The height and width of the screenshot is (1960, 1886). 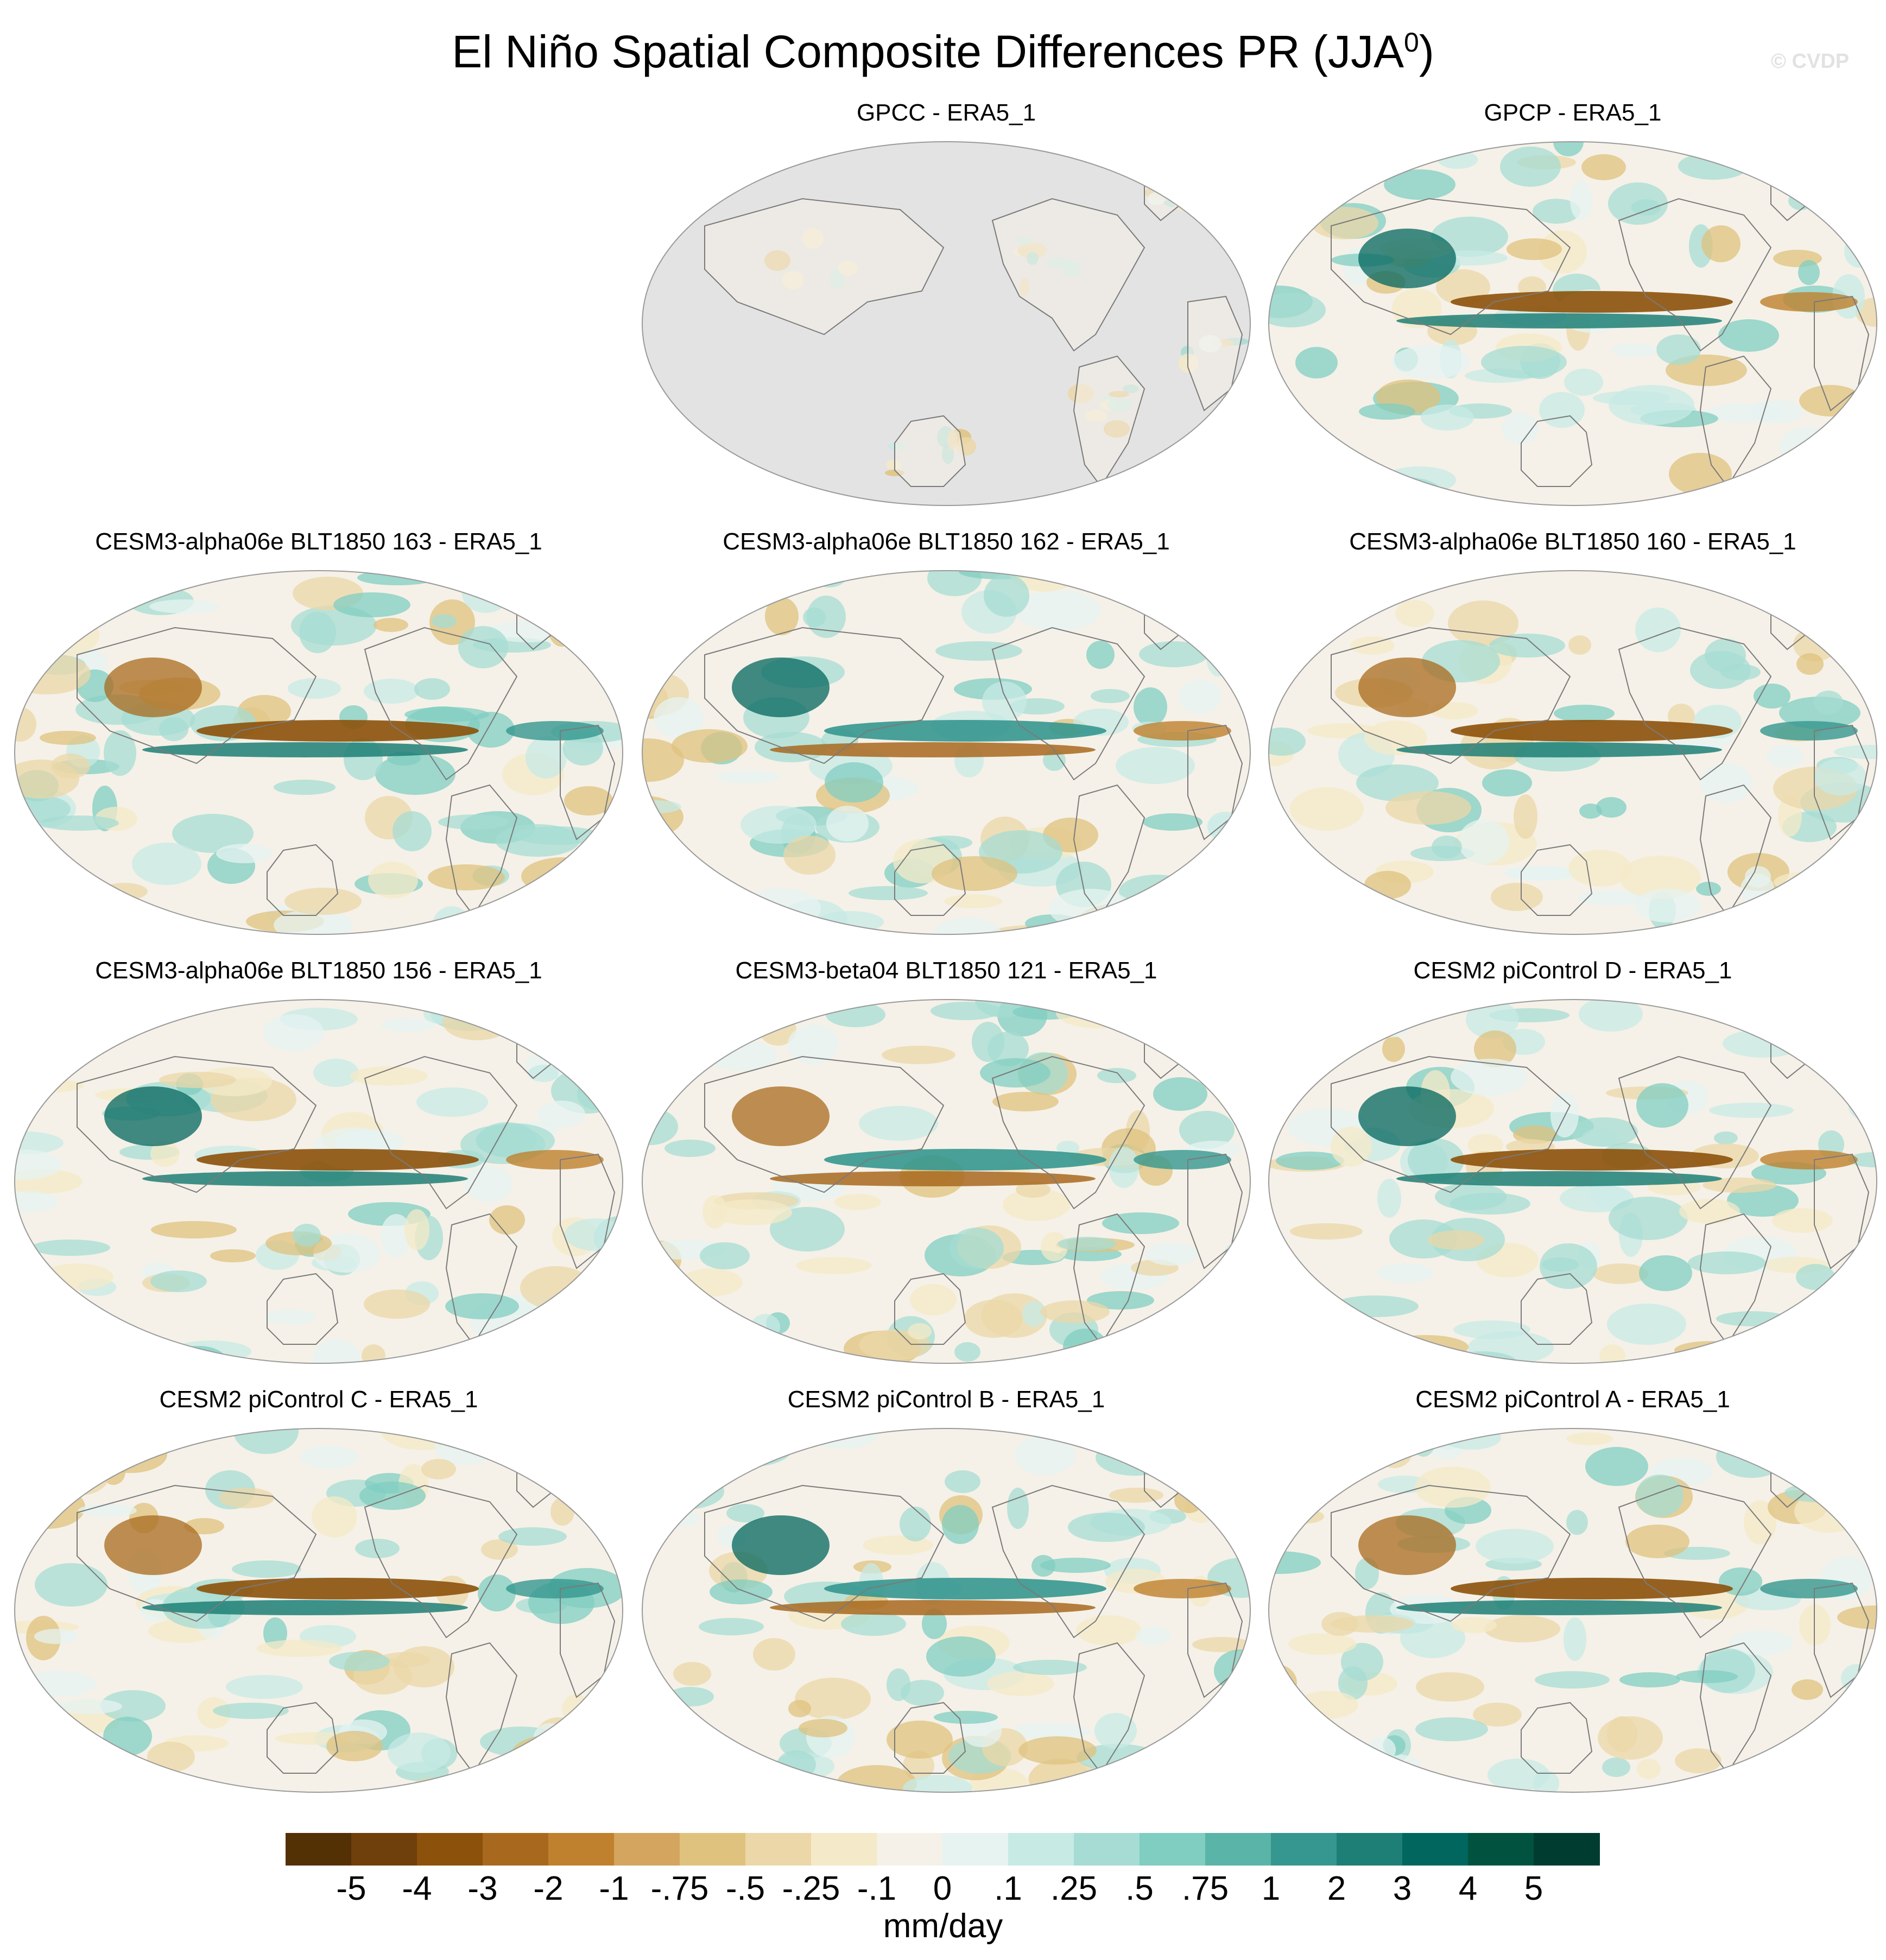 I want to click on title-superscript: 0, so click(x=1411, y=42).